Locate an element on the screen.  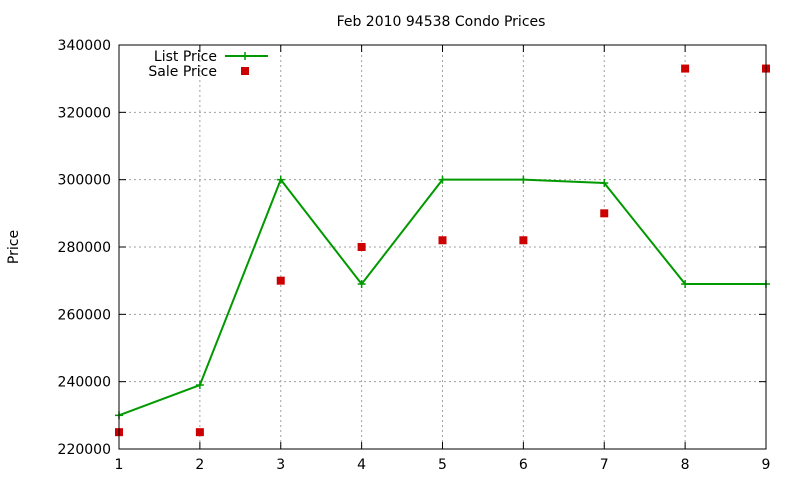
legend-entry: List Price is located at coordinates (211, 57).